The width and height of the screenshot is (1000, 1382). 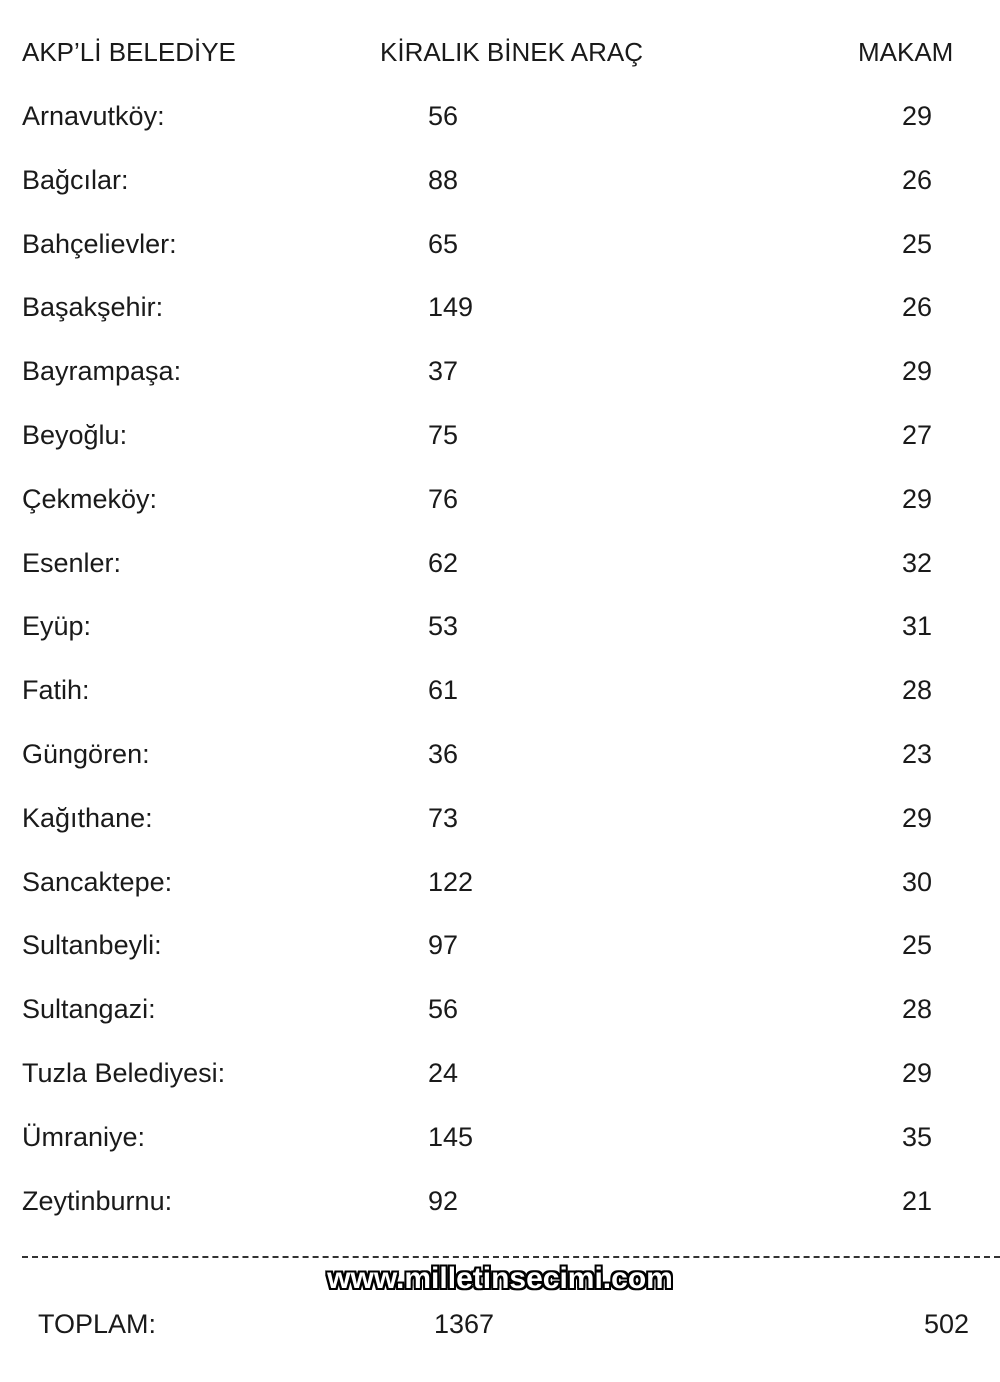 What do you see at coordinates (90, 498) in the screenshot?
I see `belediye-name: Çekmeköy:` at bounding box center [90, 498].